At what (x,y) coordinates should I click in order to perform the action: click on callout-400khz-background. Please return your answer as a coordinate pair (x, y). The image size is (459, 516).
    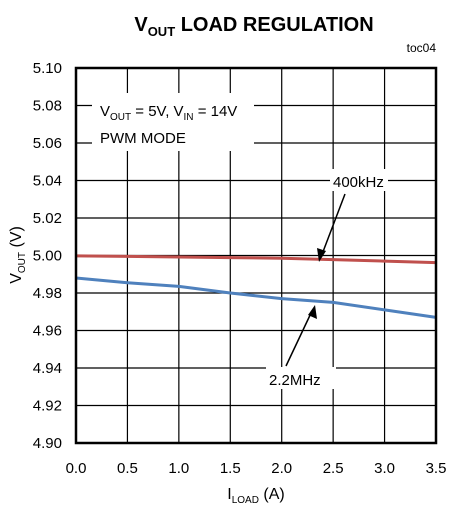
    Looking at the image, I should click on (359, 180).